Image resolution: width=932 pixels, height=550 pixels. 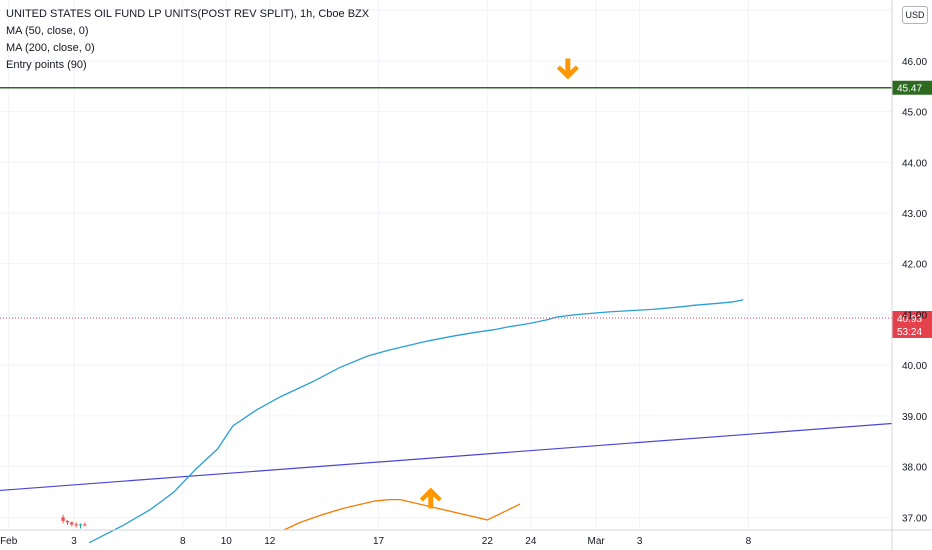 What do you see at coordinates (914, 265) in the screenshot?
I see `y-tick-label: 42.00` at bounding box center [914, 265].